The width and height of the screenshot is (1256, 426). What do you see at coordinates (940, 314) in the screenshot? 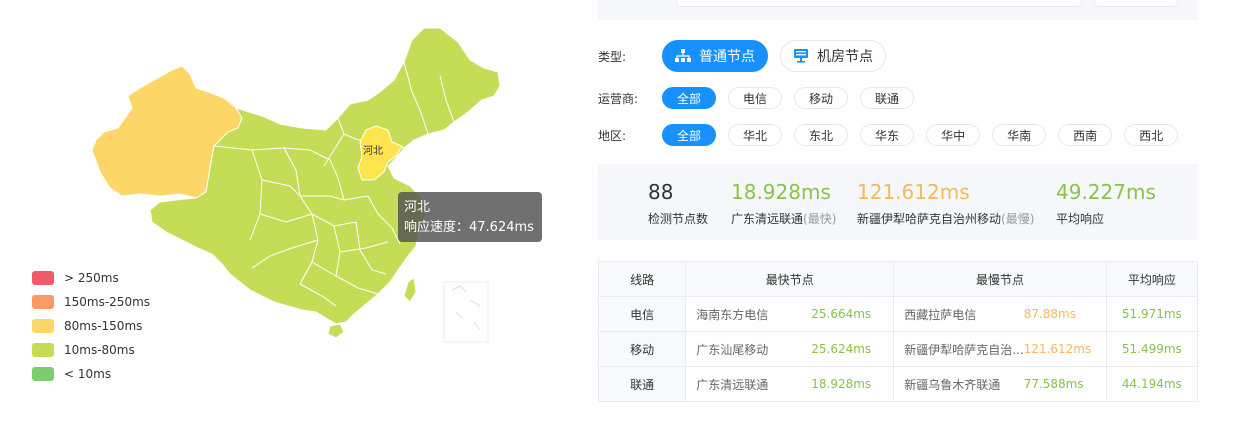
I see `slowest-node-name: 西藏拉萨电信` at bounding box center [940, 314].